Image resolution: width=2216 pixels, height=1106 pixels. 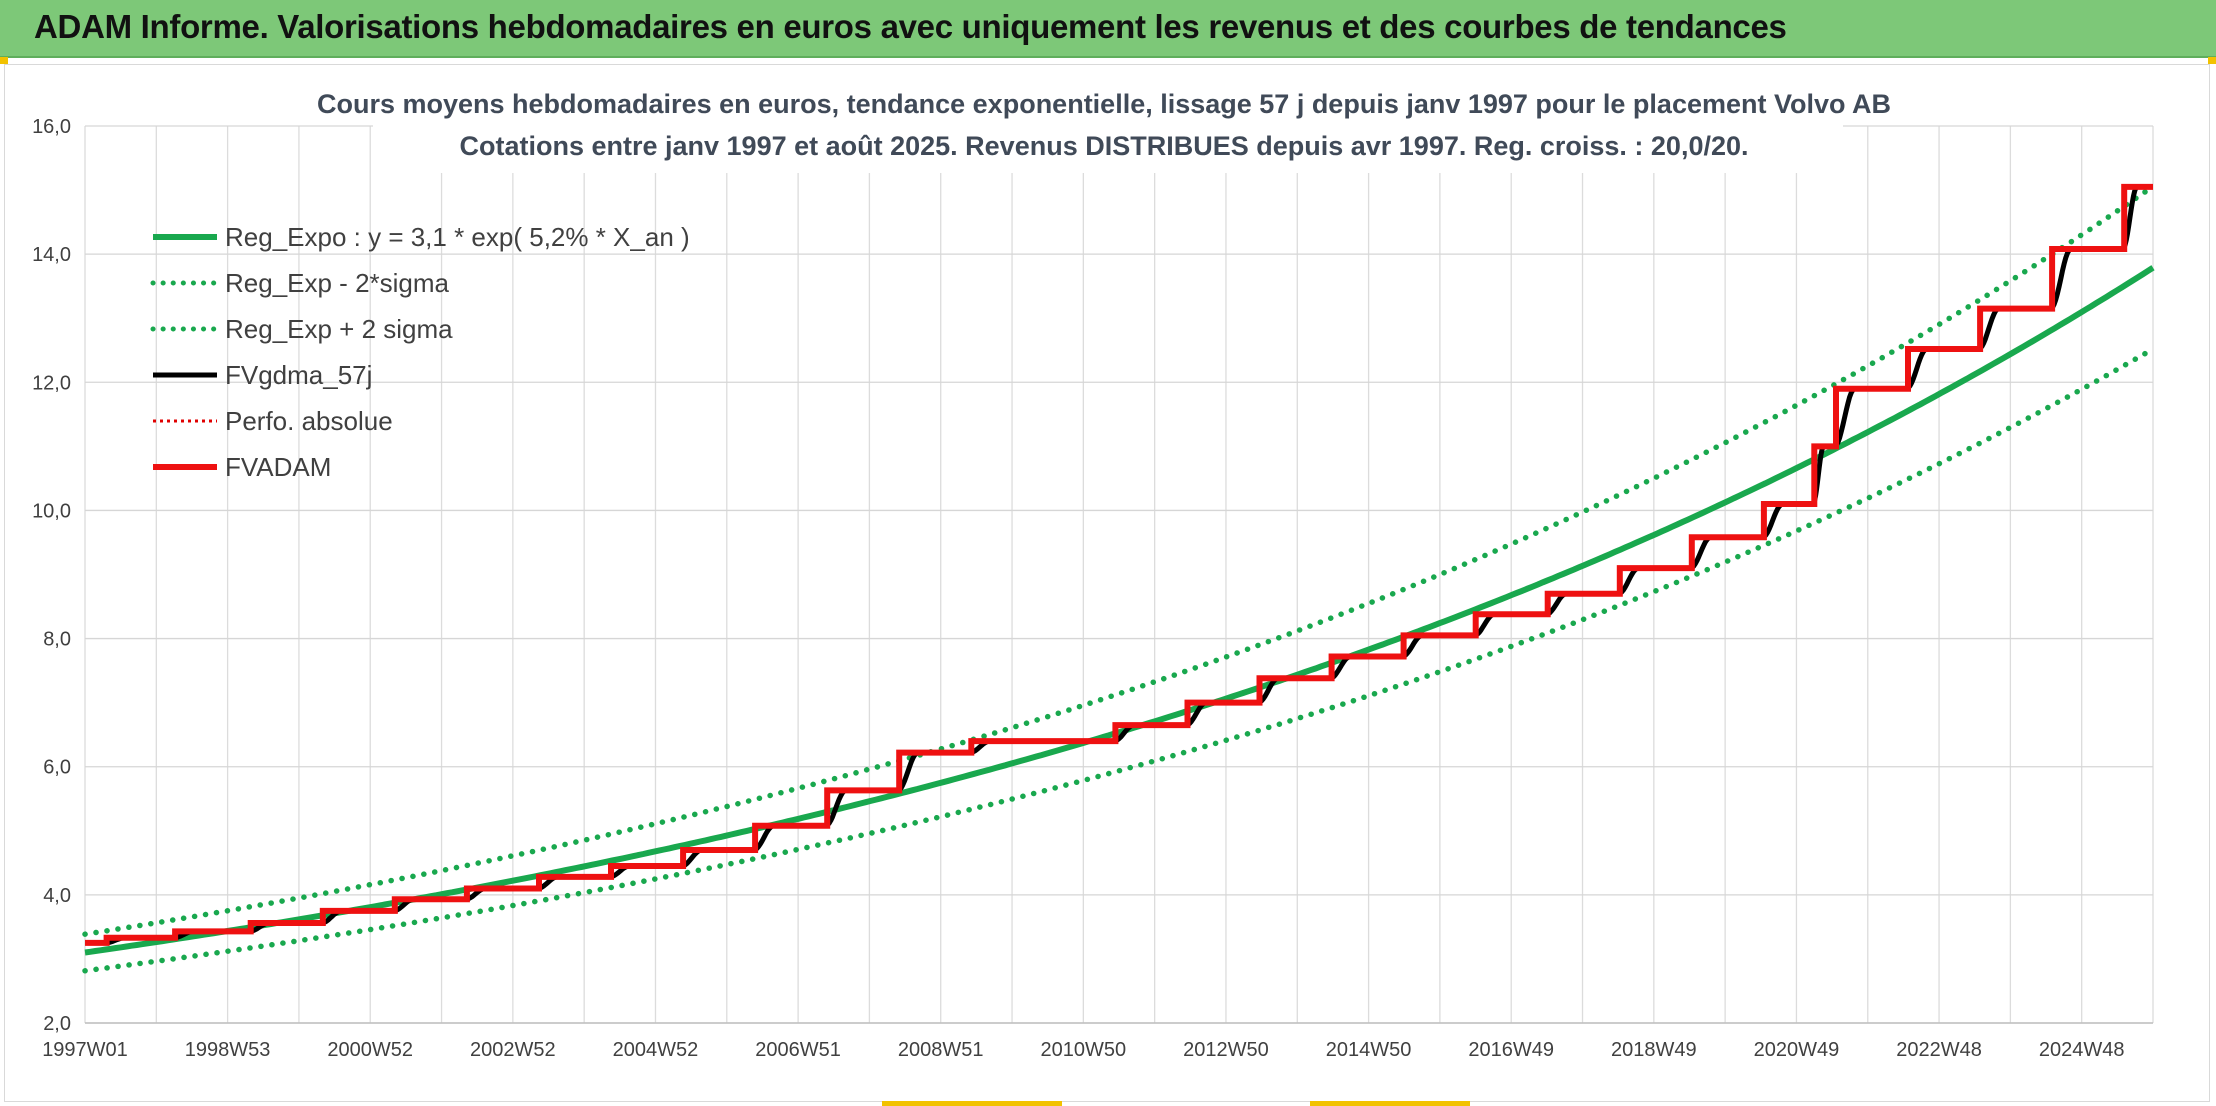 What do you see at coordinates (85, 1050) in the screenshot?
I see `x-tick-label: 1997W01` at bounding box center [85, 1050].